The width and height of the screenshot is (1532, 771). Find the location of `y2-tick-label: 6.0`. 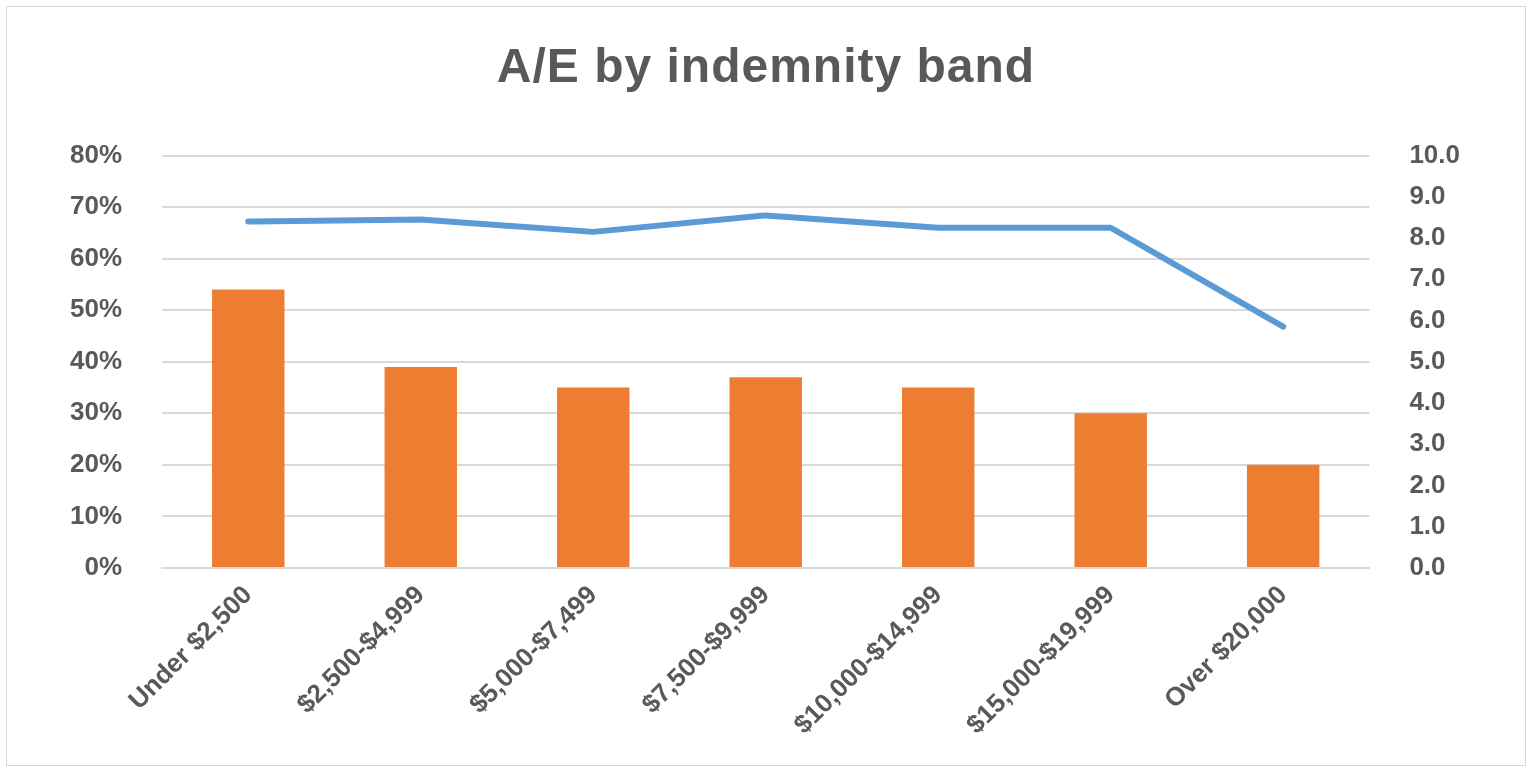

y2-tick-label: 6.0 is located at coordinates (1427, 318).